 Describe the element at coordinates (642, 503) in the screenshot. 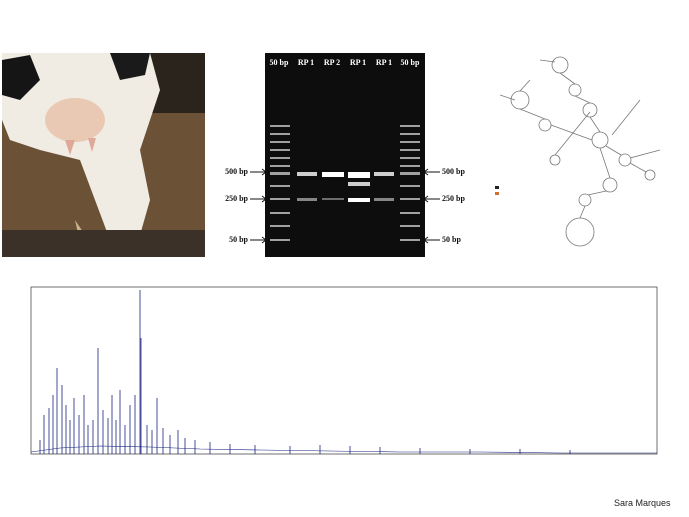

I see `author: Sara Marques` at that location.